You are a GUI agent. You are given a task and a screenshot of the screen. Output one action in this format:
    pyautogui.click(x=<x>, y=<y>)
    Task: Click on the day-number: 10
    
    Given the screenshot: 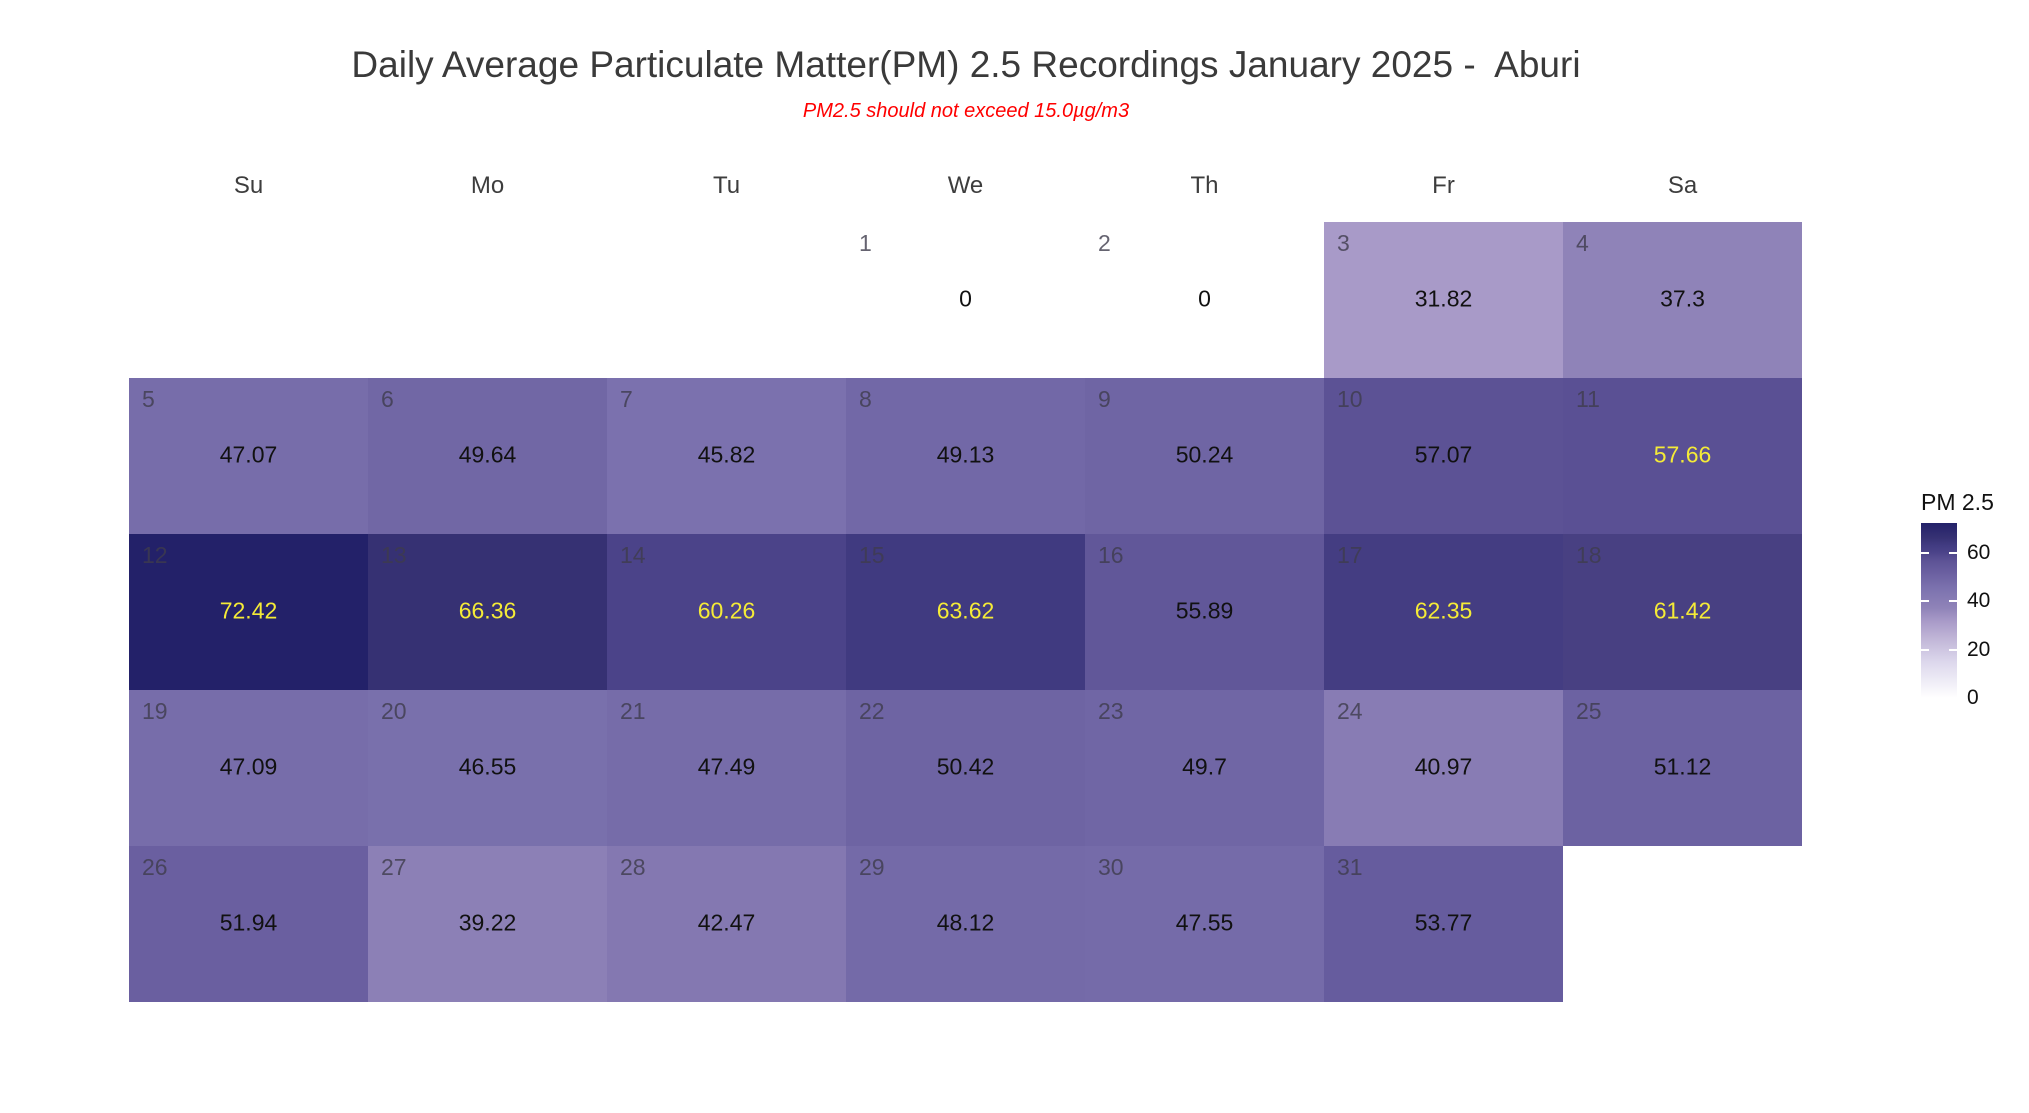 What is the action you would take?
    pyautogui.click(x=1350, y=399)
    